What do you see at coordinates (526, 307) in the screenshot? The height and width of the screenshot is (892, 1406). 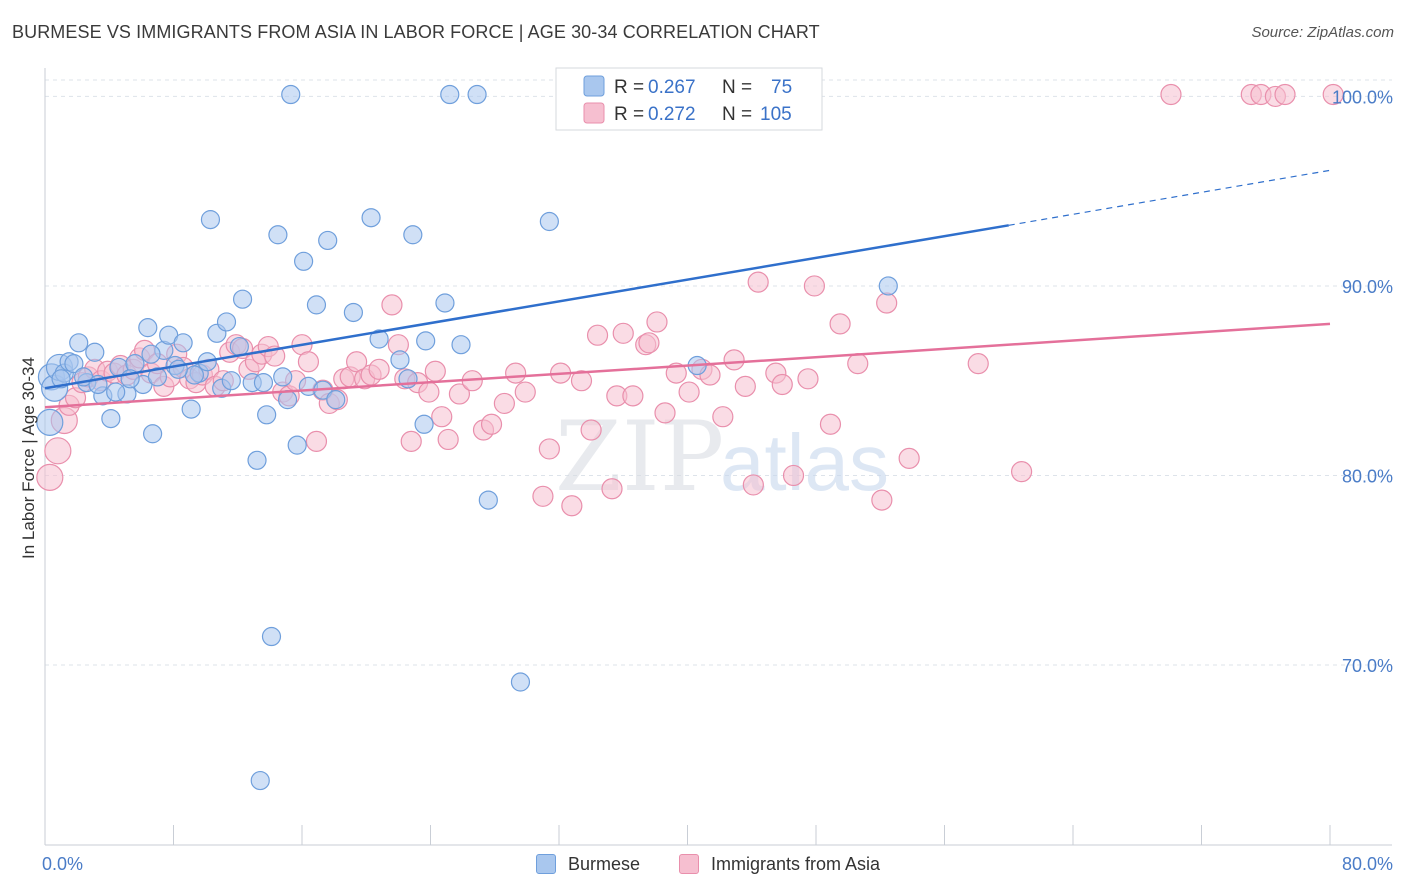 I see `trend-line-burmese` at bounding box center [526, 307].